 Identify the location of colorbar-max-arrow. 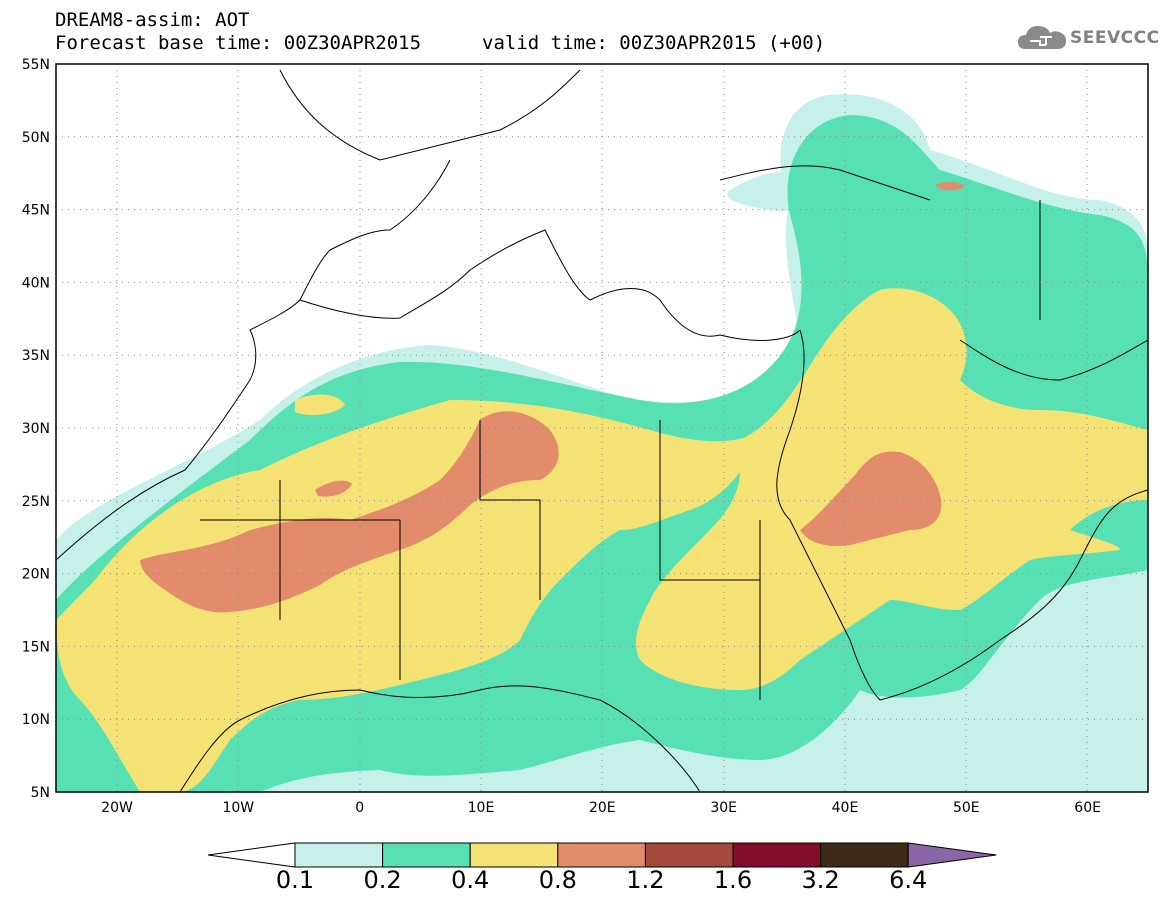
(952, 855).